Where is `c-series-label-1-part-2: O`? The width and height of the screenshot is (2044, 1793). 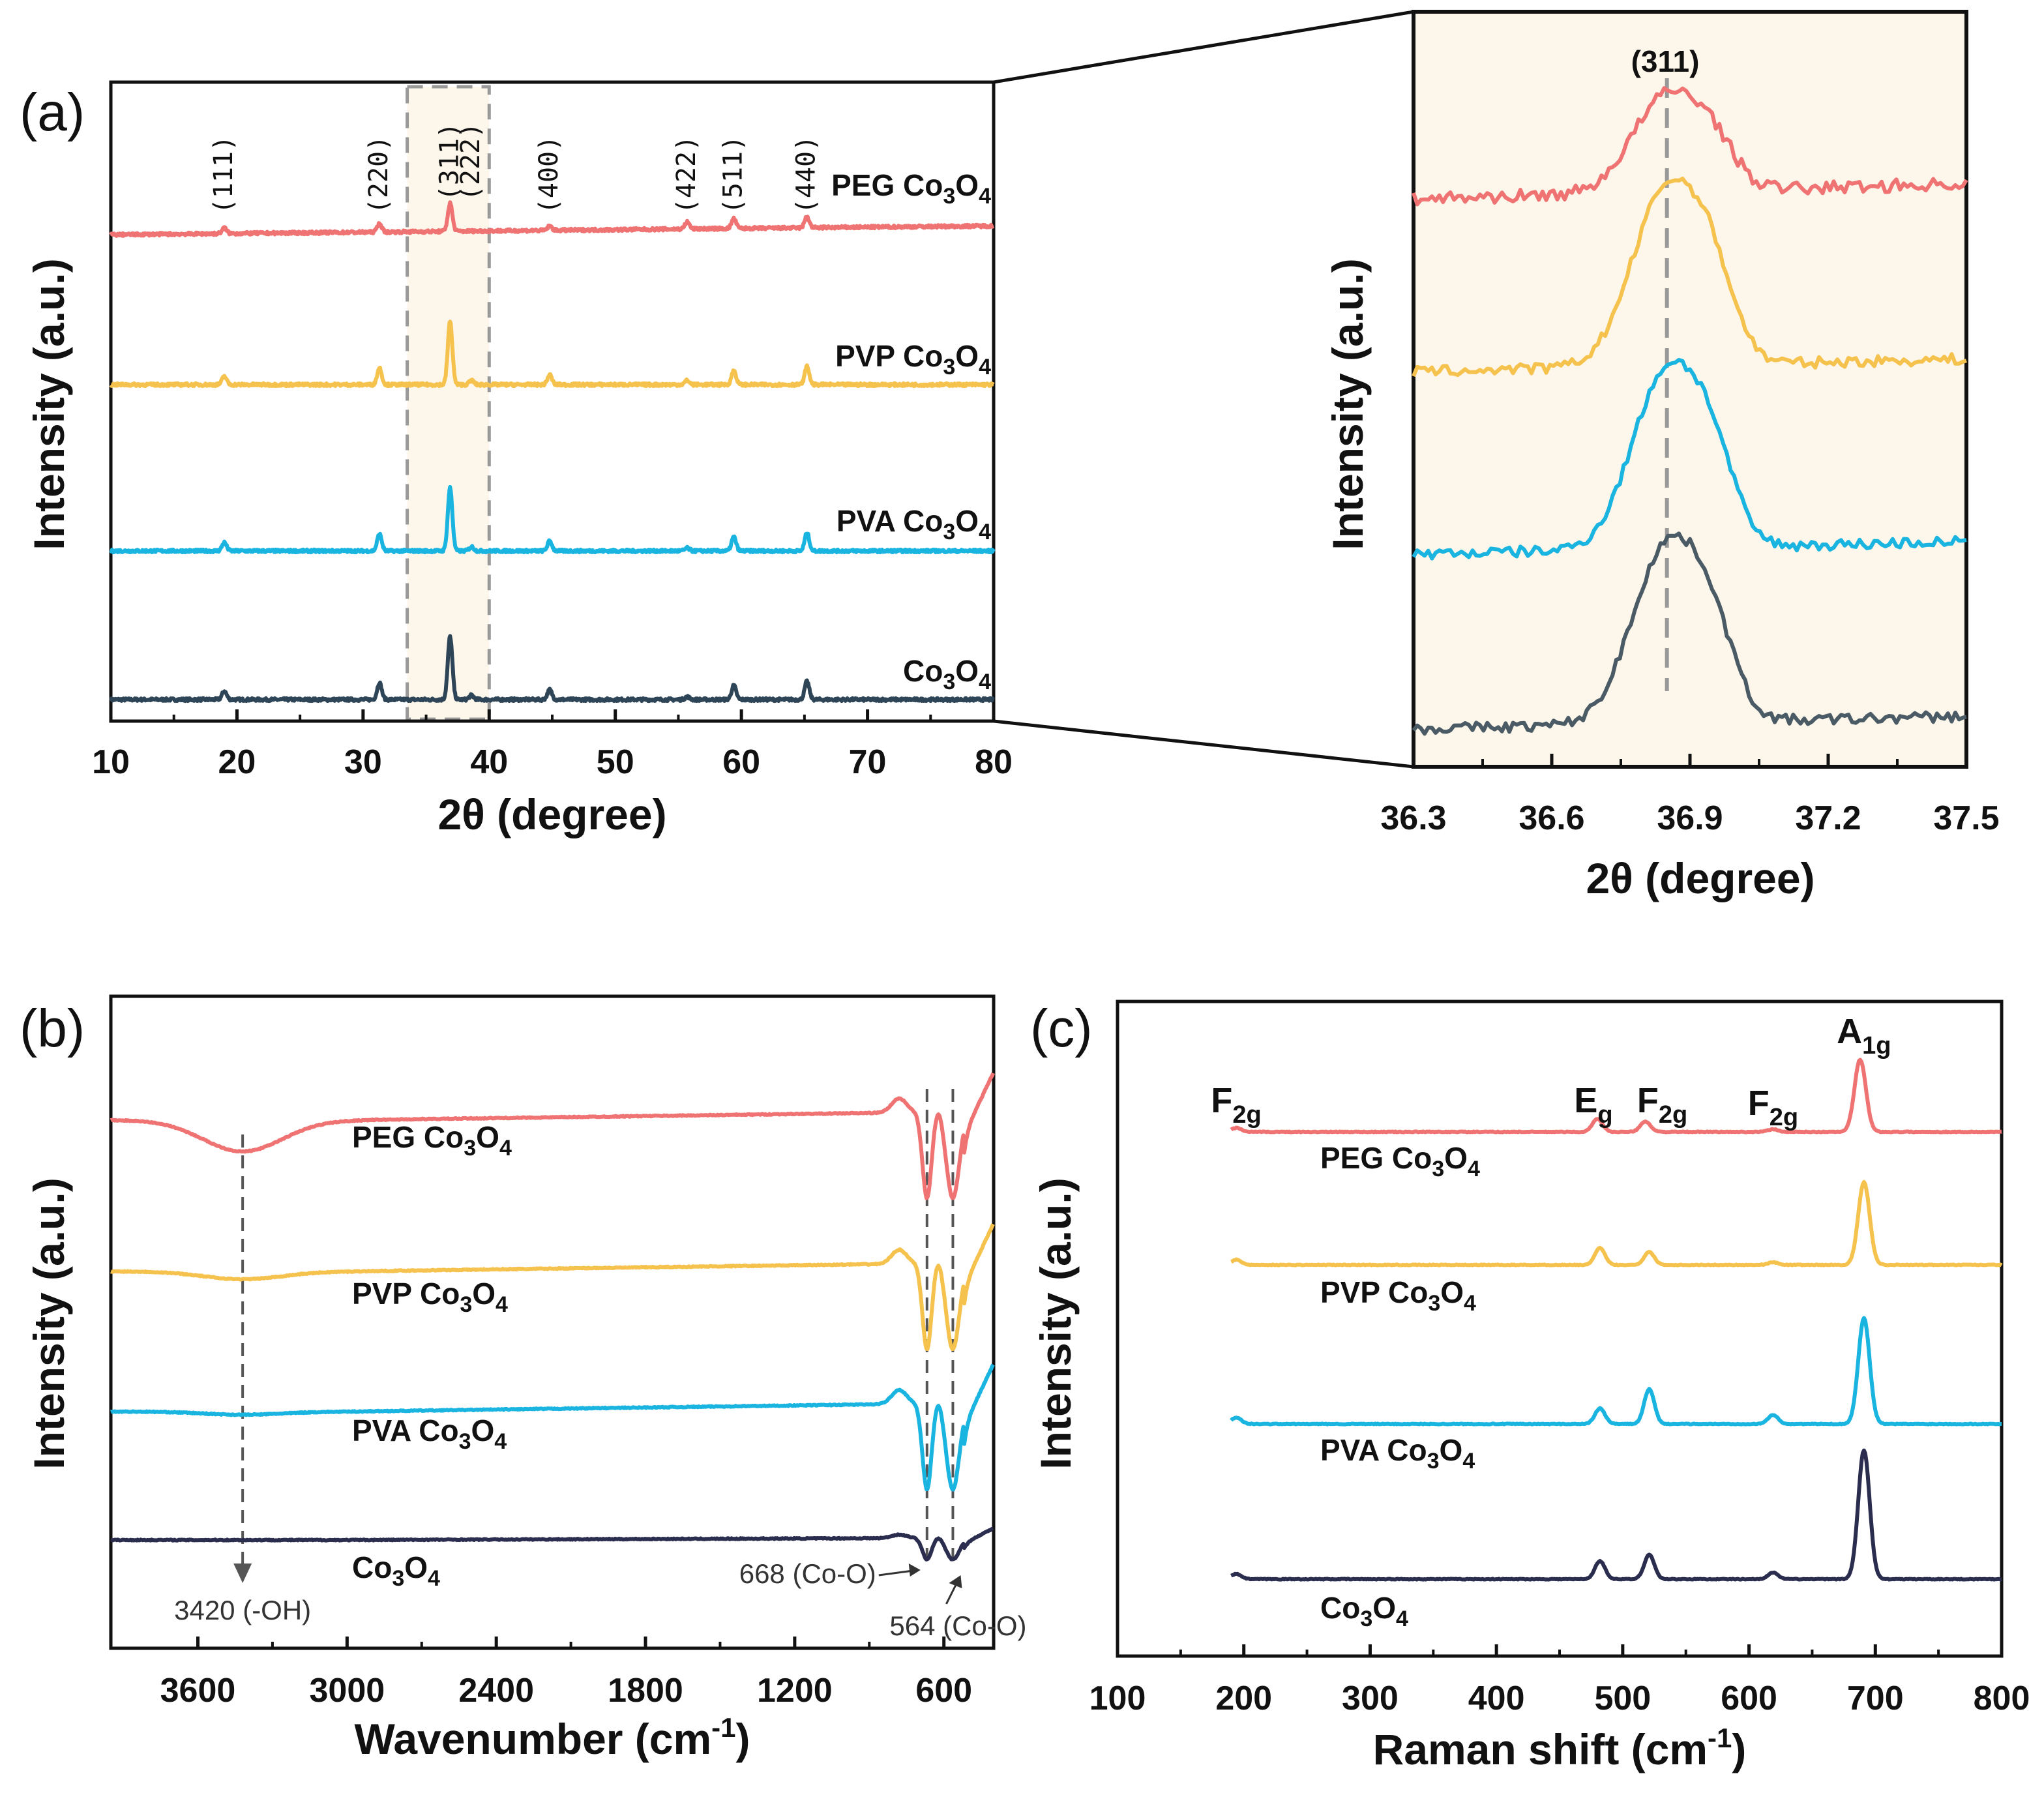
c-series-label-1-part-2: O is located at coordinates (1450, 1450).